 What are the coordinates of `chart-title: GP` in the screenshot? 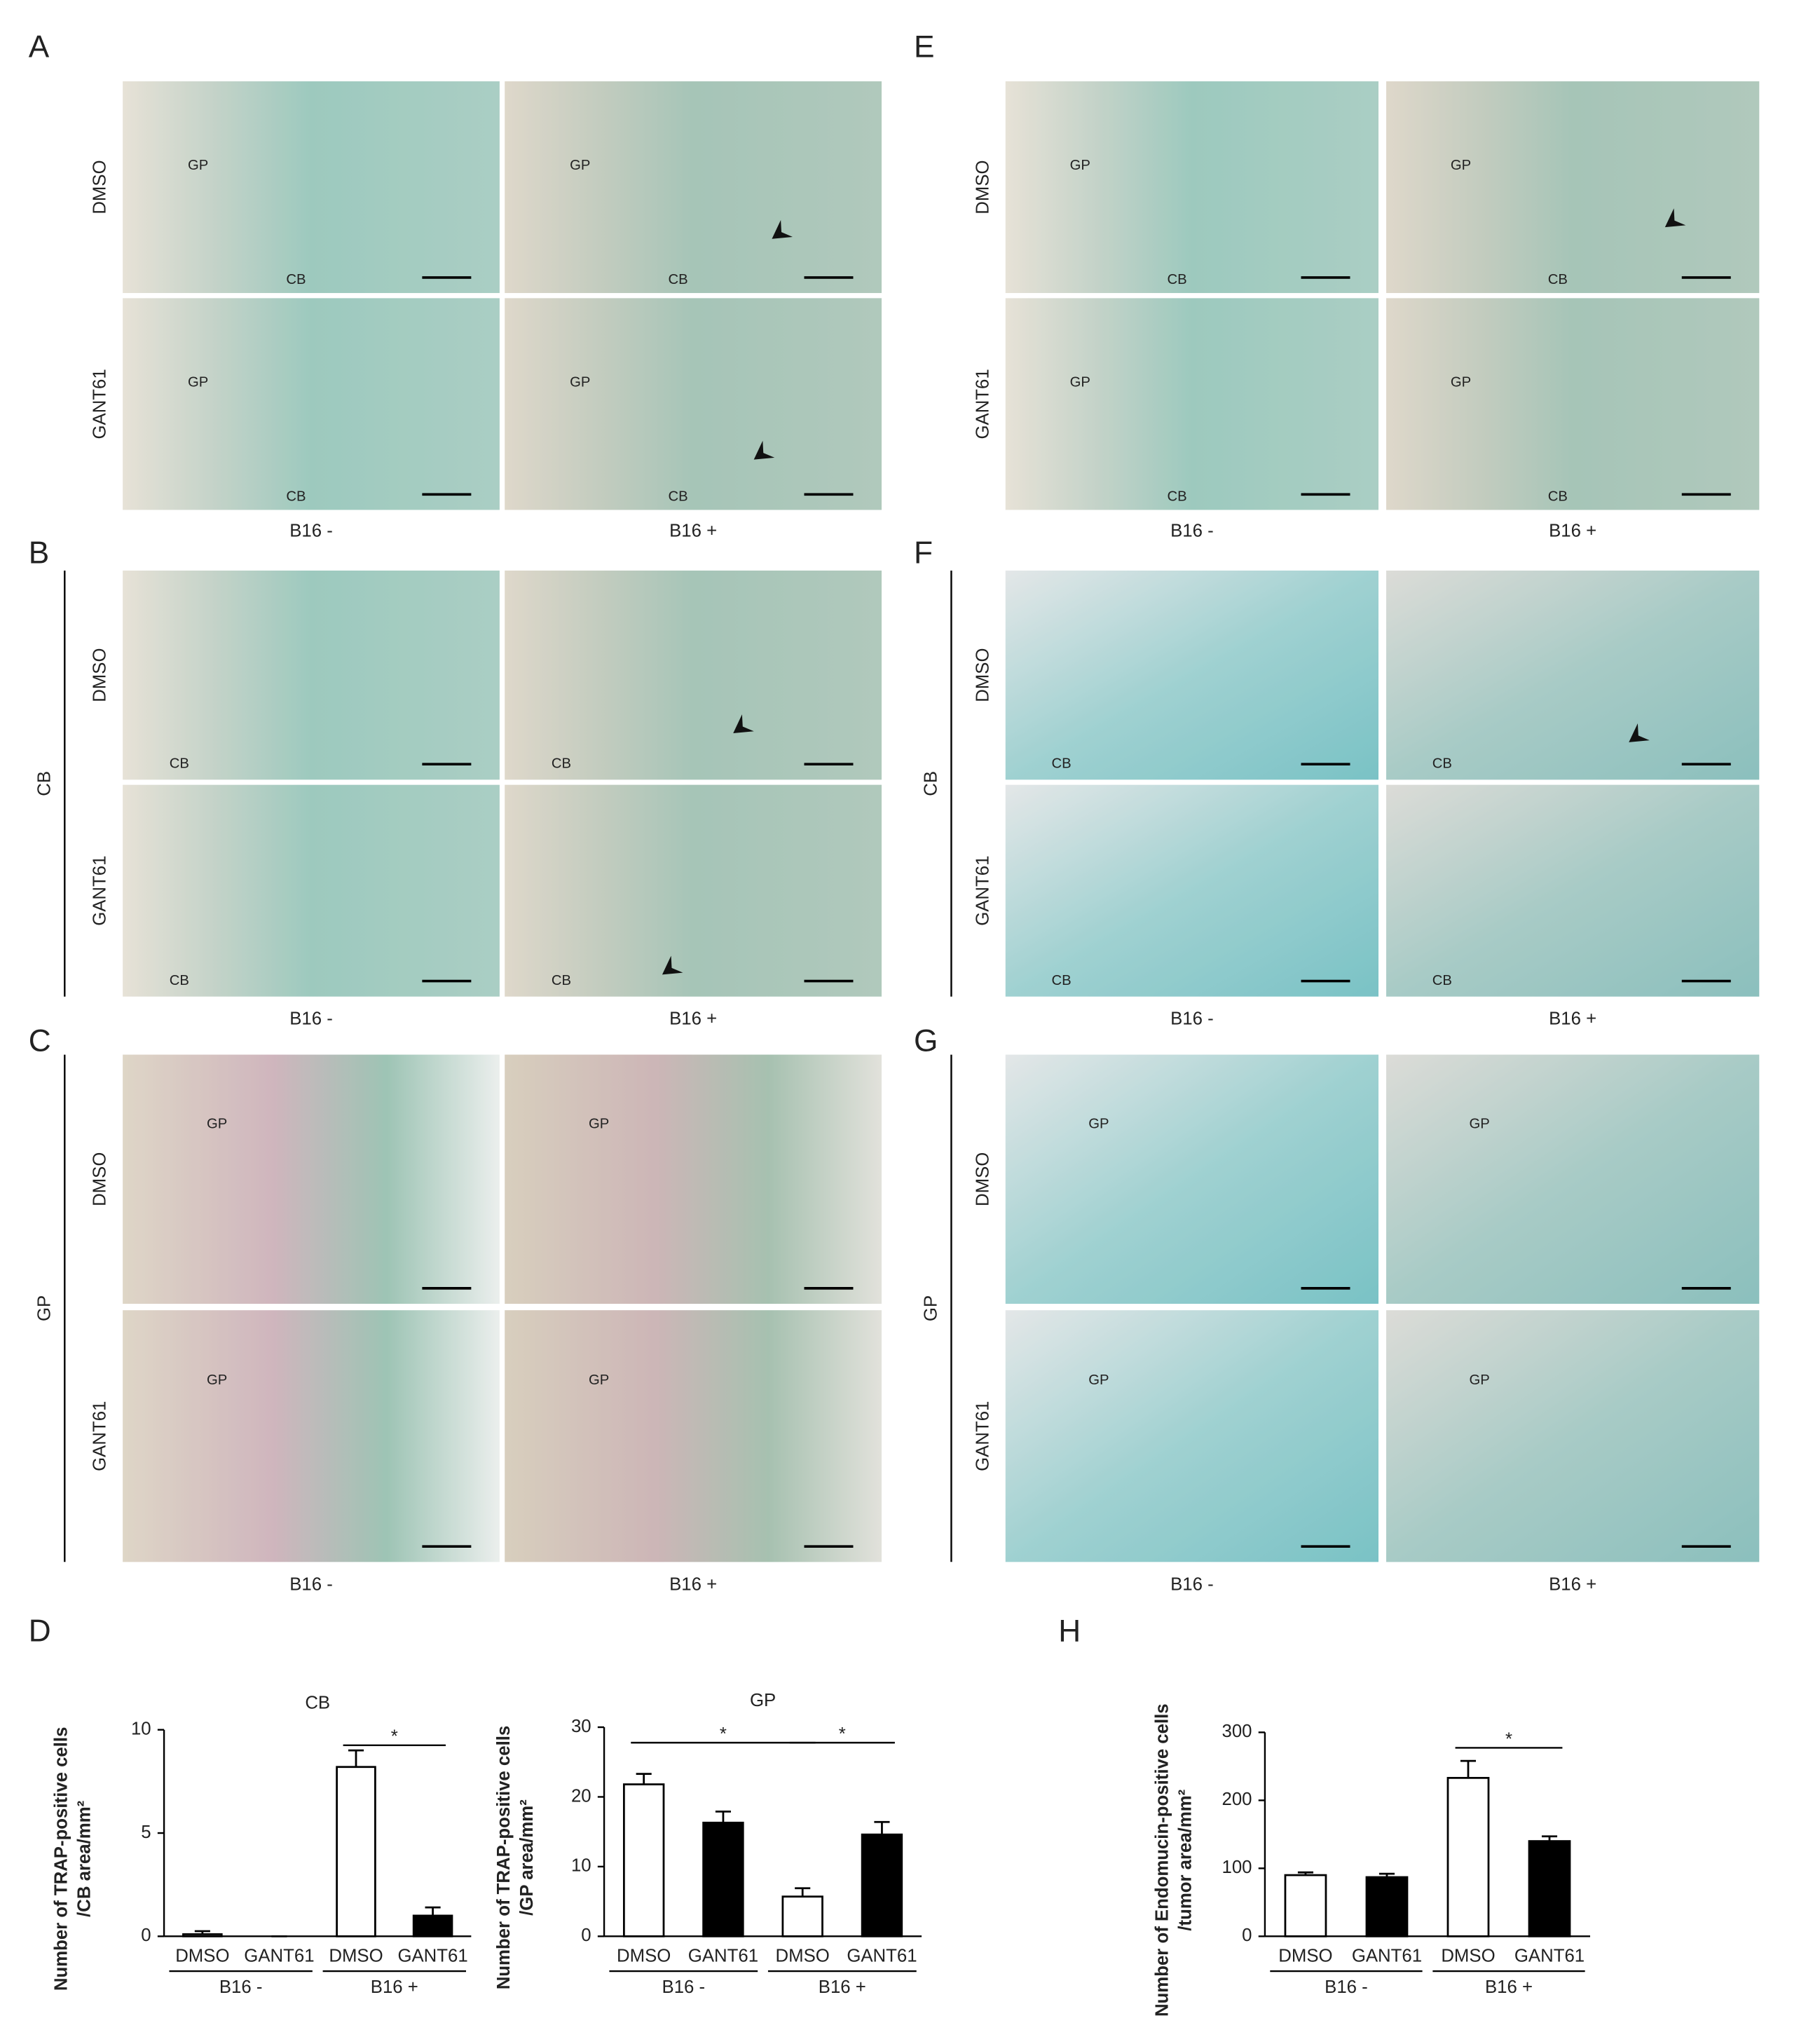 It's located at (763, 1700).